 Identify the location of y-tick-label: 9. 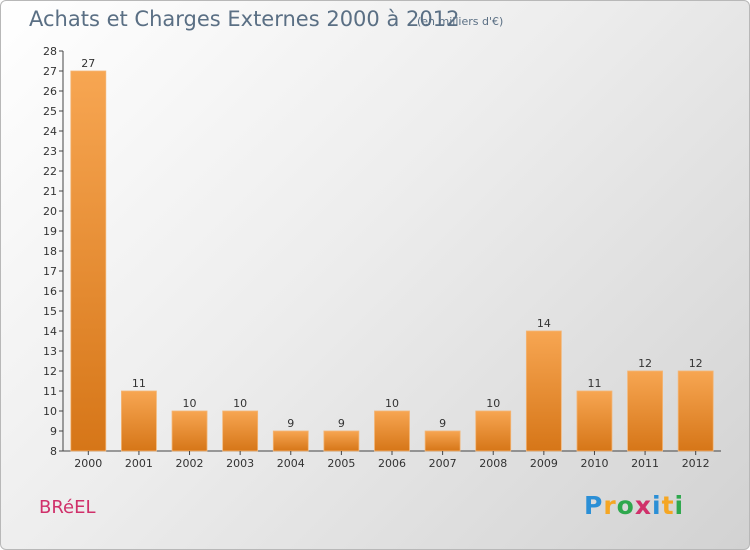
(53, 431).